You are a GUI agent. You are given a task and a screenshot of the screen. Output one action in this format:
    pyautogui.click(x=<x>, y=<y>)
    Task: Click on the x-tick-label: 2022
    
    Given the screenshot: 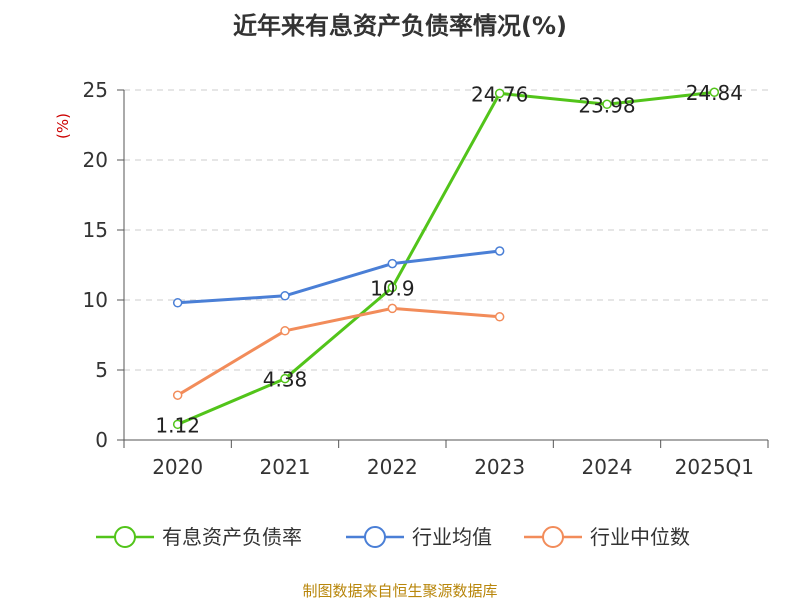 What is the action you would take?
    pyautogui.click(x=392, y=467)
    